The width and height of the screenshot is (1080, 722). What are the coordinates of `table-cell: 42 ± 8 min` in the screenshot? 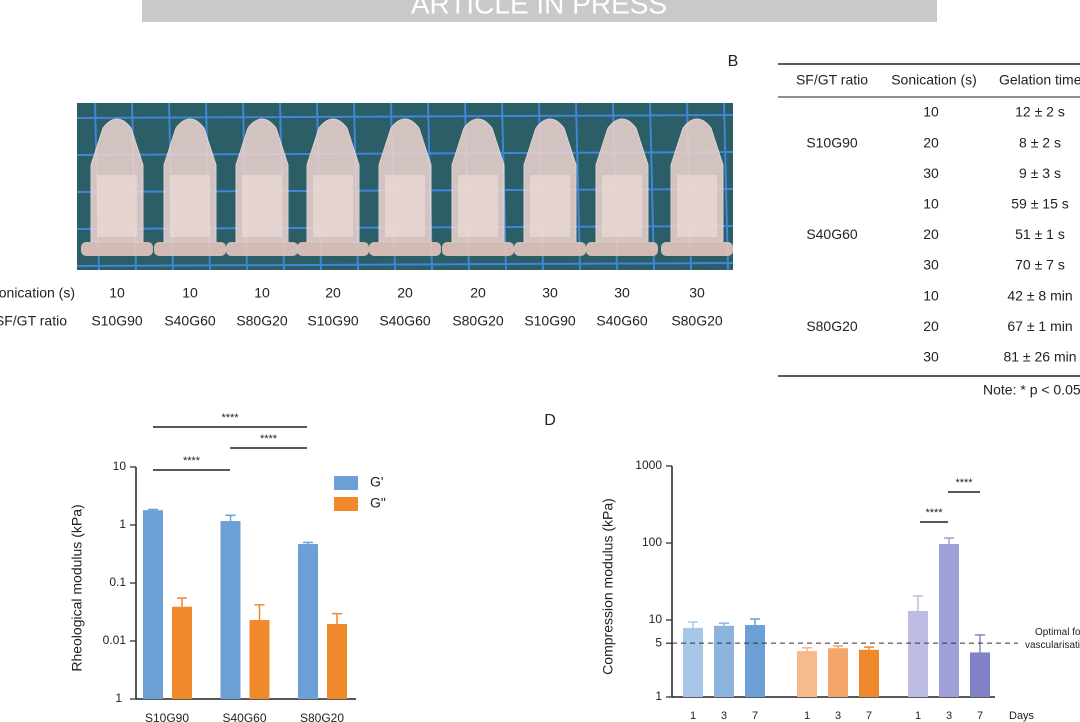 It's located at (1039, 295).